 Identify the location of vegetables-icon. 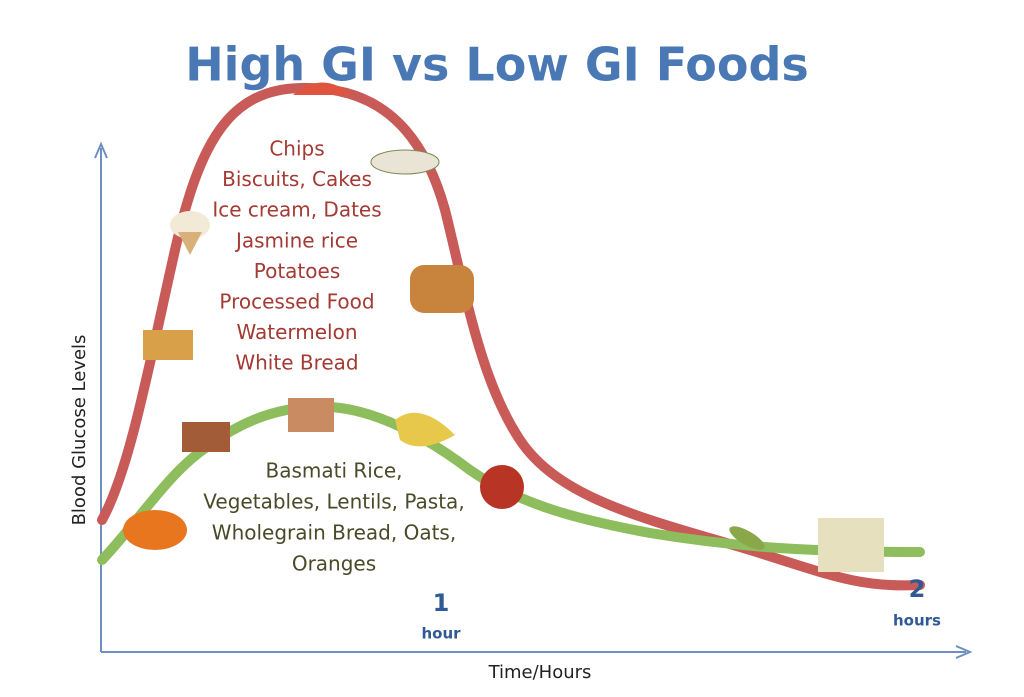
(206, 437).